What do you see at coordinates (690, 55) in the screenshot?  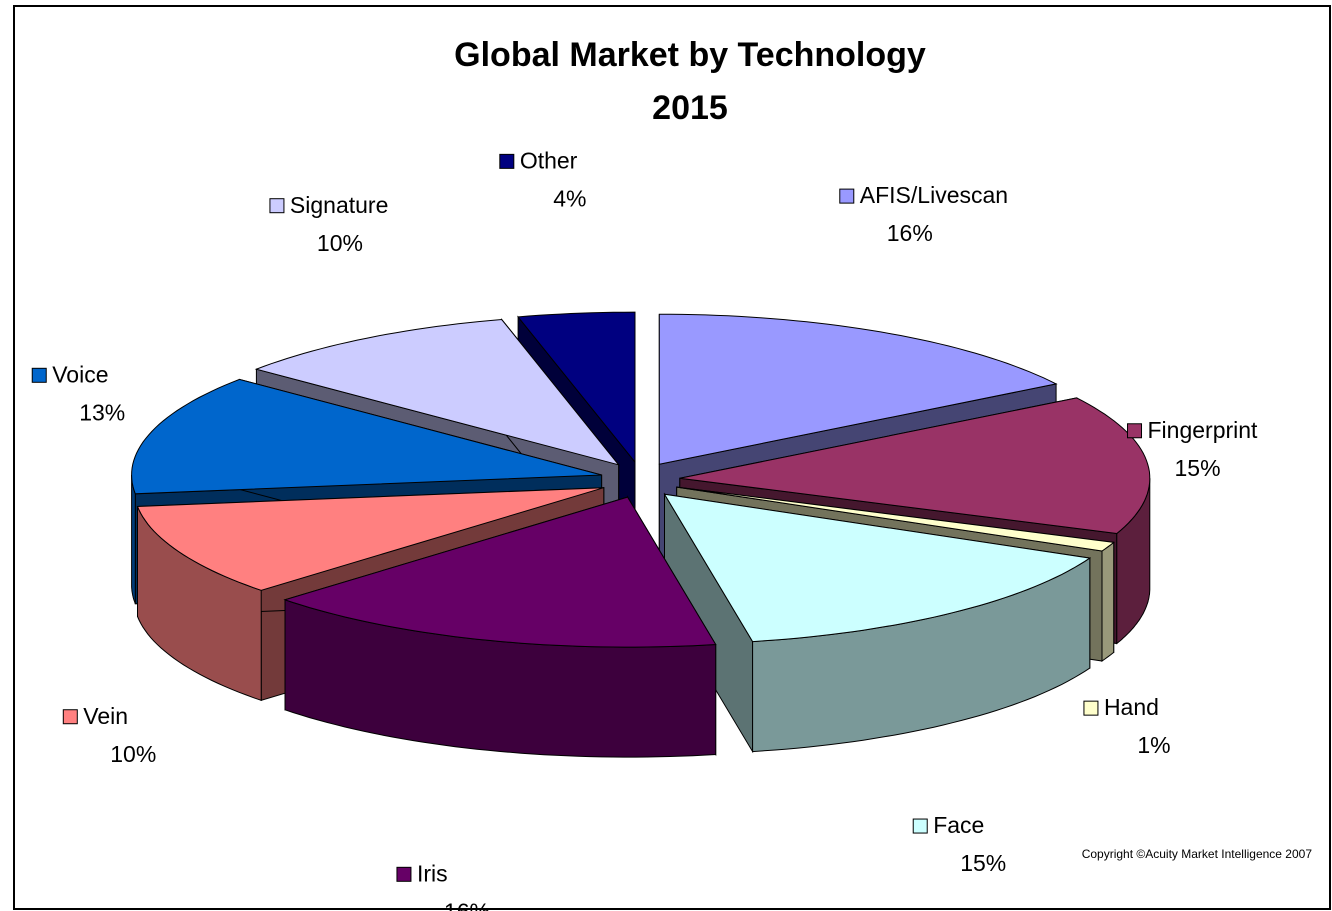 I see `chart-title: Global Market by Technology` at bounding box center [690, 55].